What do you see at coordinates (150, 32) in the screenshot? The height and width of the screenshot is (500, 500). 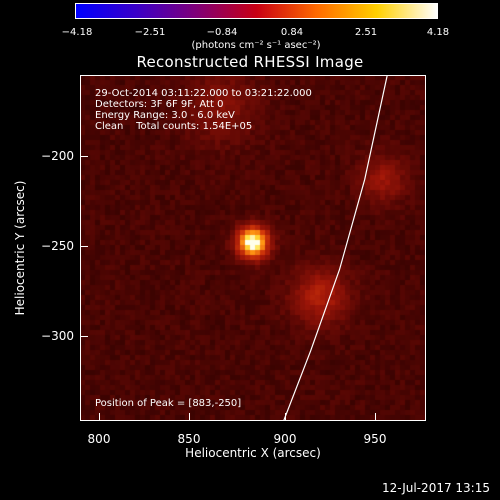 I see `colorbar-tick-label: −2.51` at bounding box center [150, 32].